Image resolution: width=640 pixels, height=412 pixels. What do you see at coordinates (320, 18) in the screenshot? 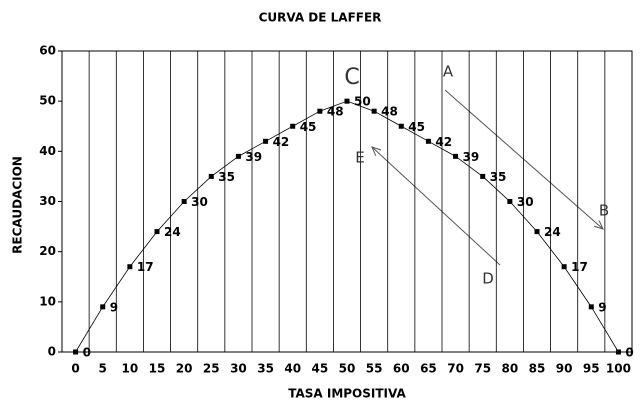
I see `chart-title: CURVA DE LAFFER` at bounding box center [320, 18].